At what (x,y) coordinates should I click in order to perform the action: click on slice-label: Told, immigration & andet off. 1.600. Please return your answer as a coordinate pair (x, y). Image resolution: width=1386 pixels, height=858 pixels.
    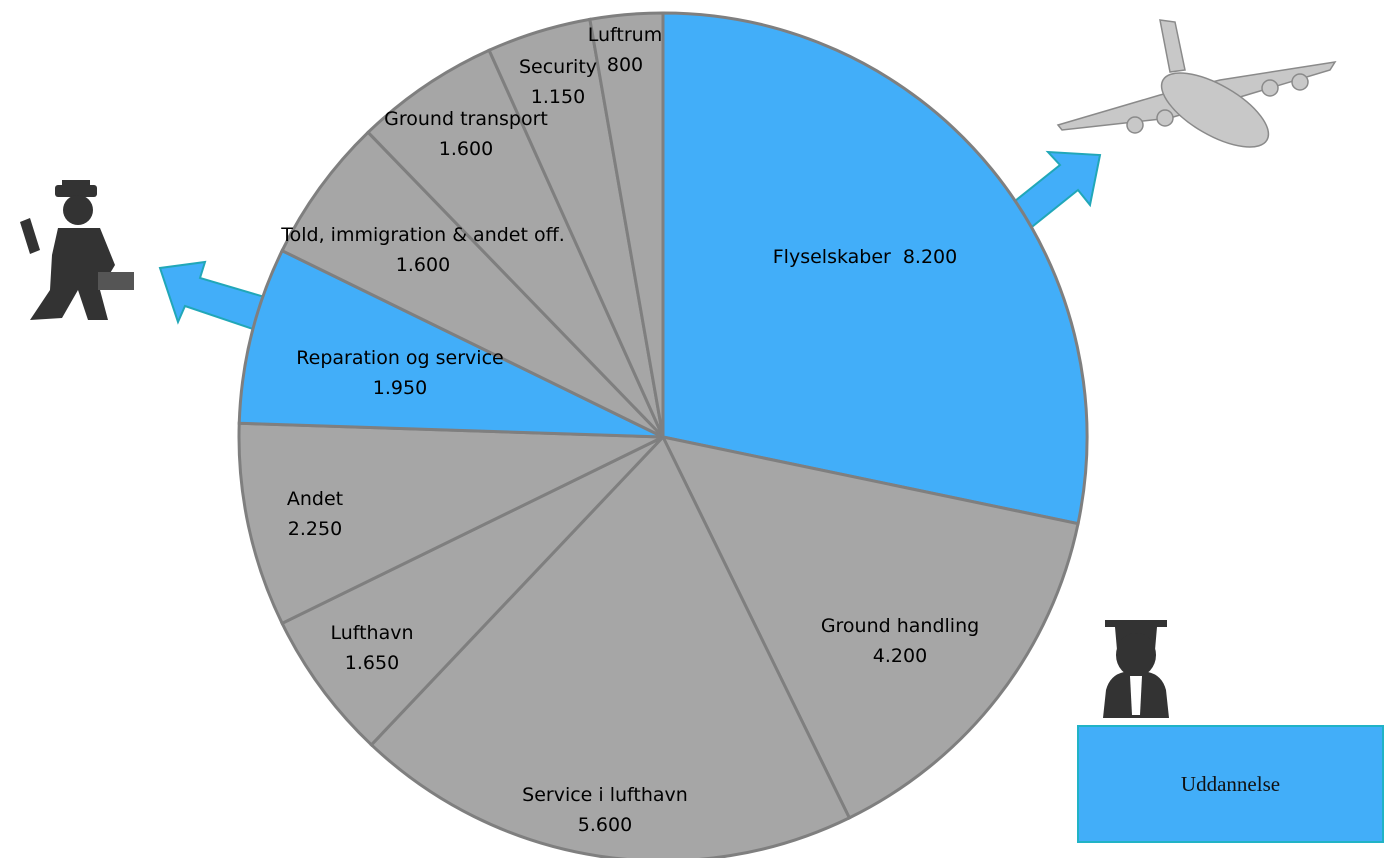
    Looking at the image, I should click on (422, 250).